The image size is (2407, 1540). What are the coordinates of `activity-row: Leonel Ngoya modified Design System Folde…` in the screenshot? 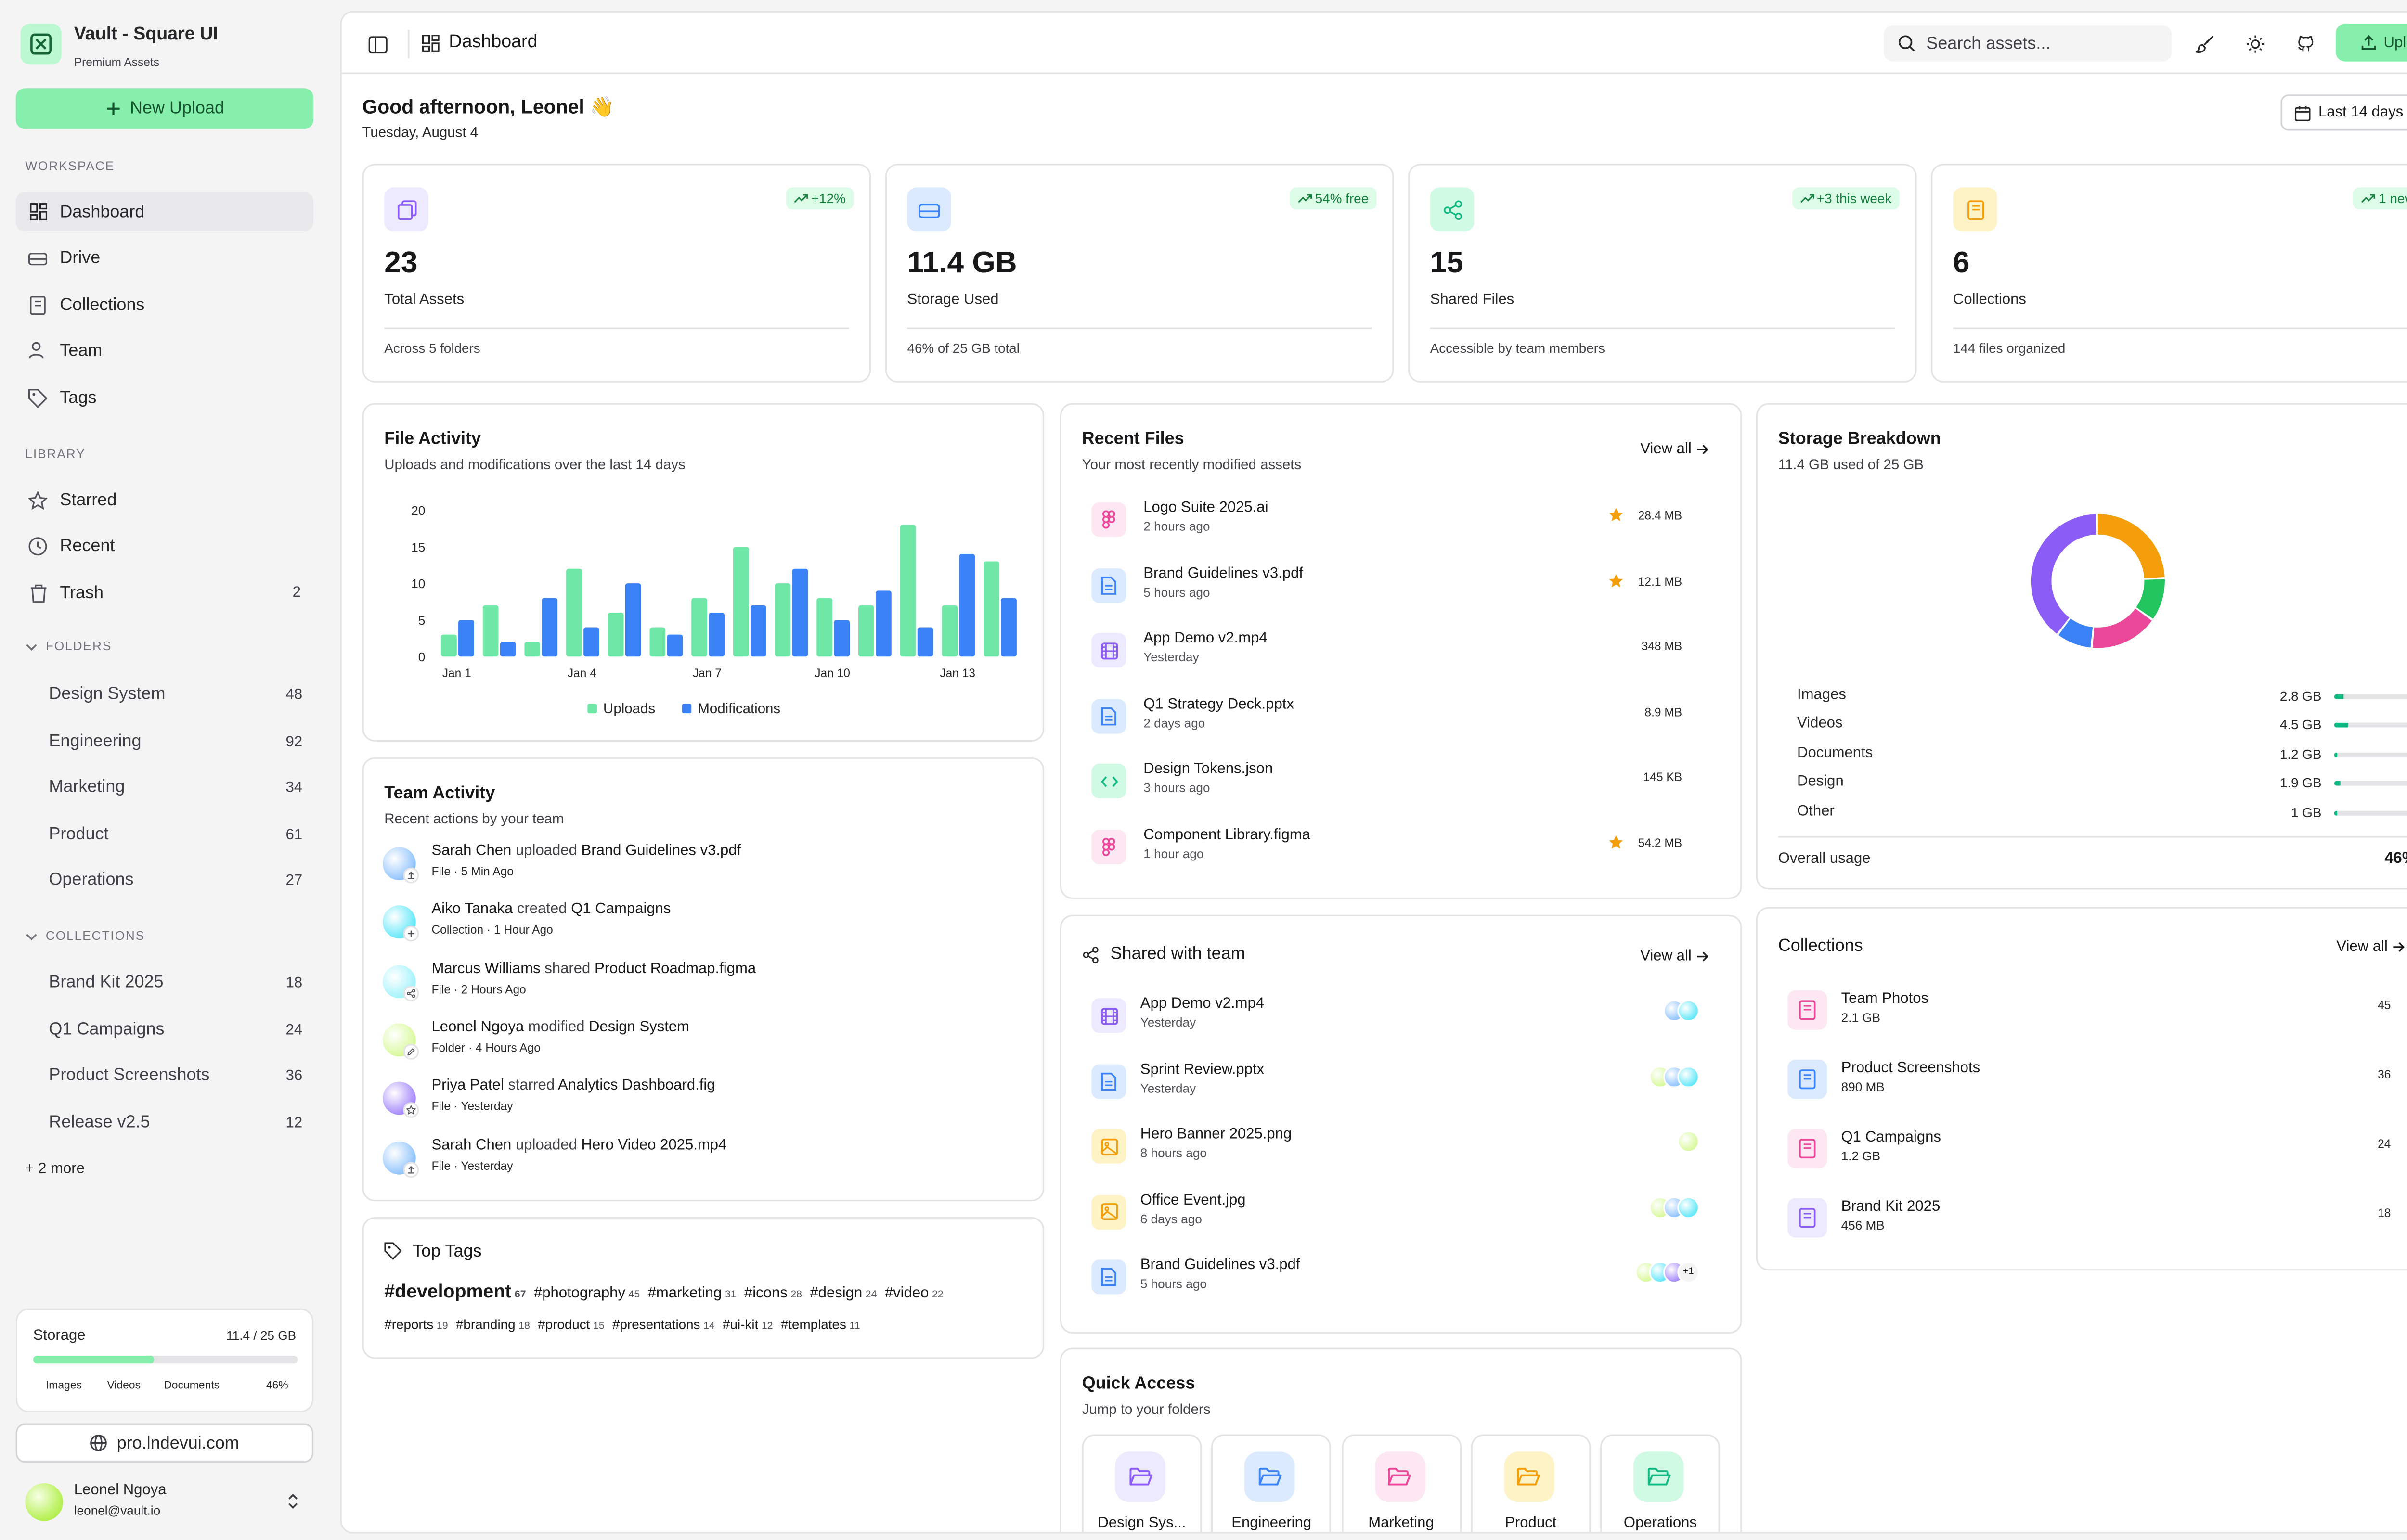 It's located at (698, 1045).